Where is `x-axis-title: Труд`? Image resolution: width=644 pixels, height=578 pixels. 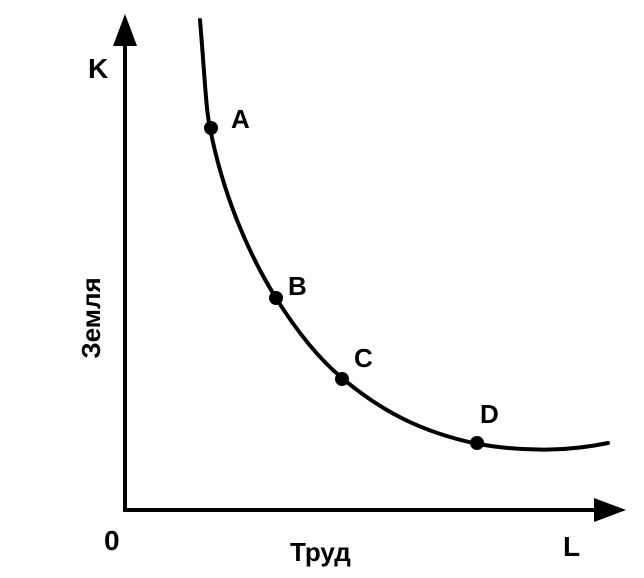 x-axis-title: Труд is located at coordinates (320, 552).